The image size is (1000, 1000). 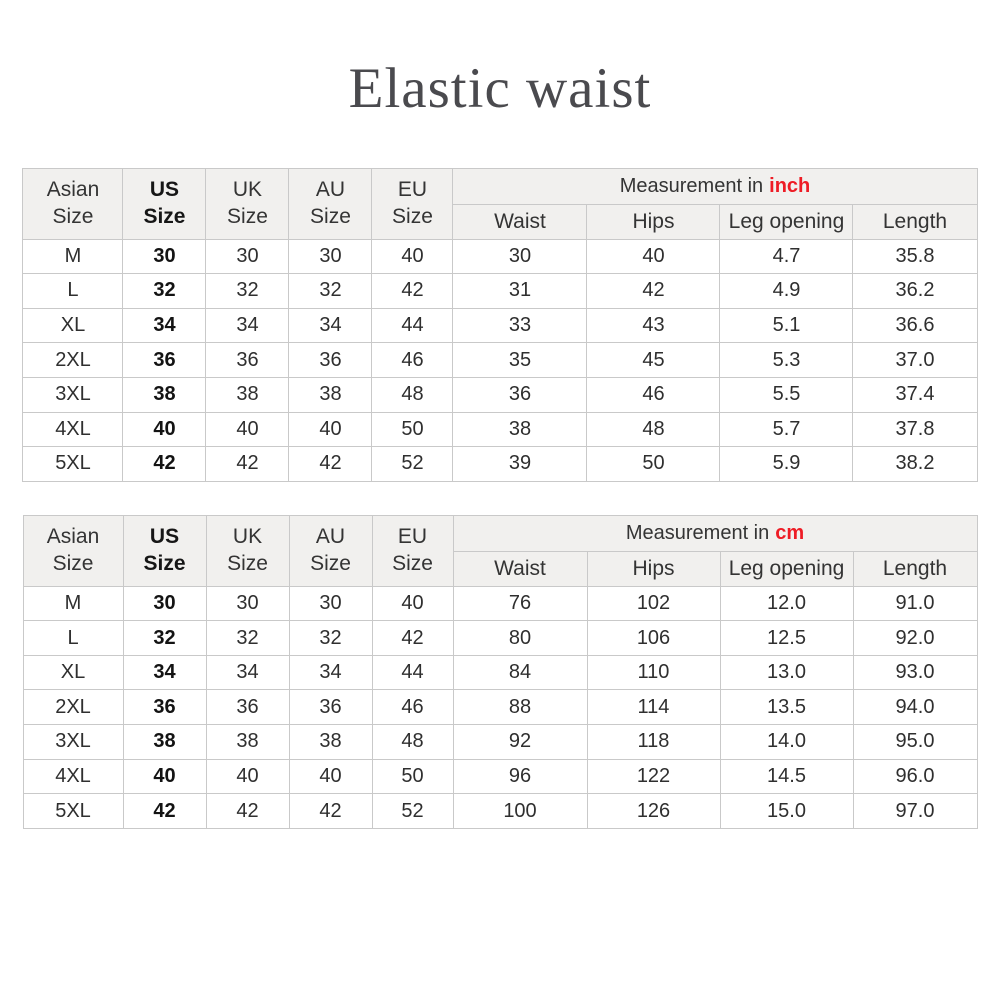 What do you see at coordinates (520, 776) in the screenshot?
I see `table-cell: 96` at bounding box center [520, 776].